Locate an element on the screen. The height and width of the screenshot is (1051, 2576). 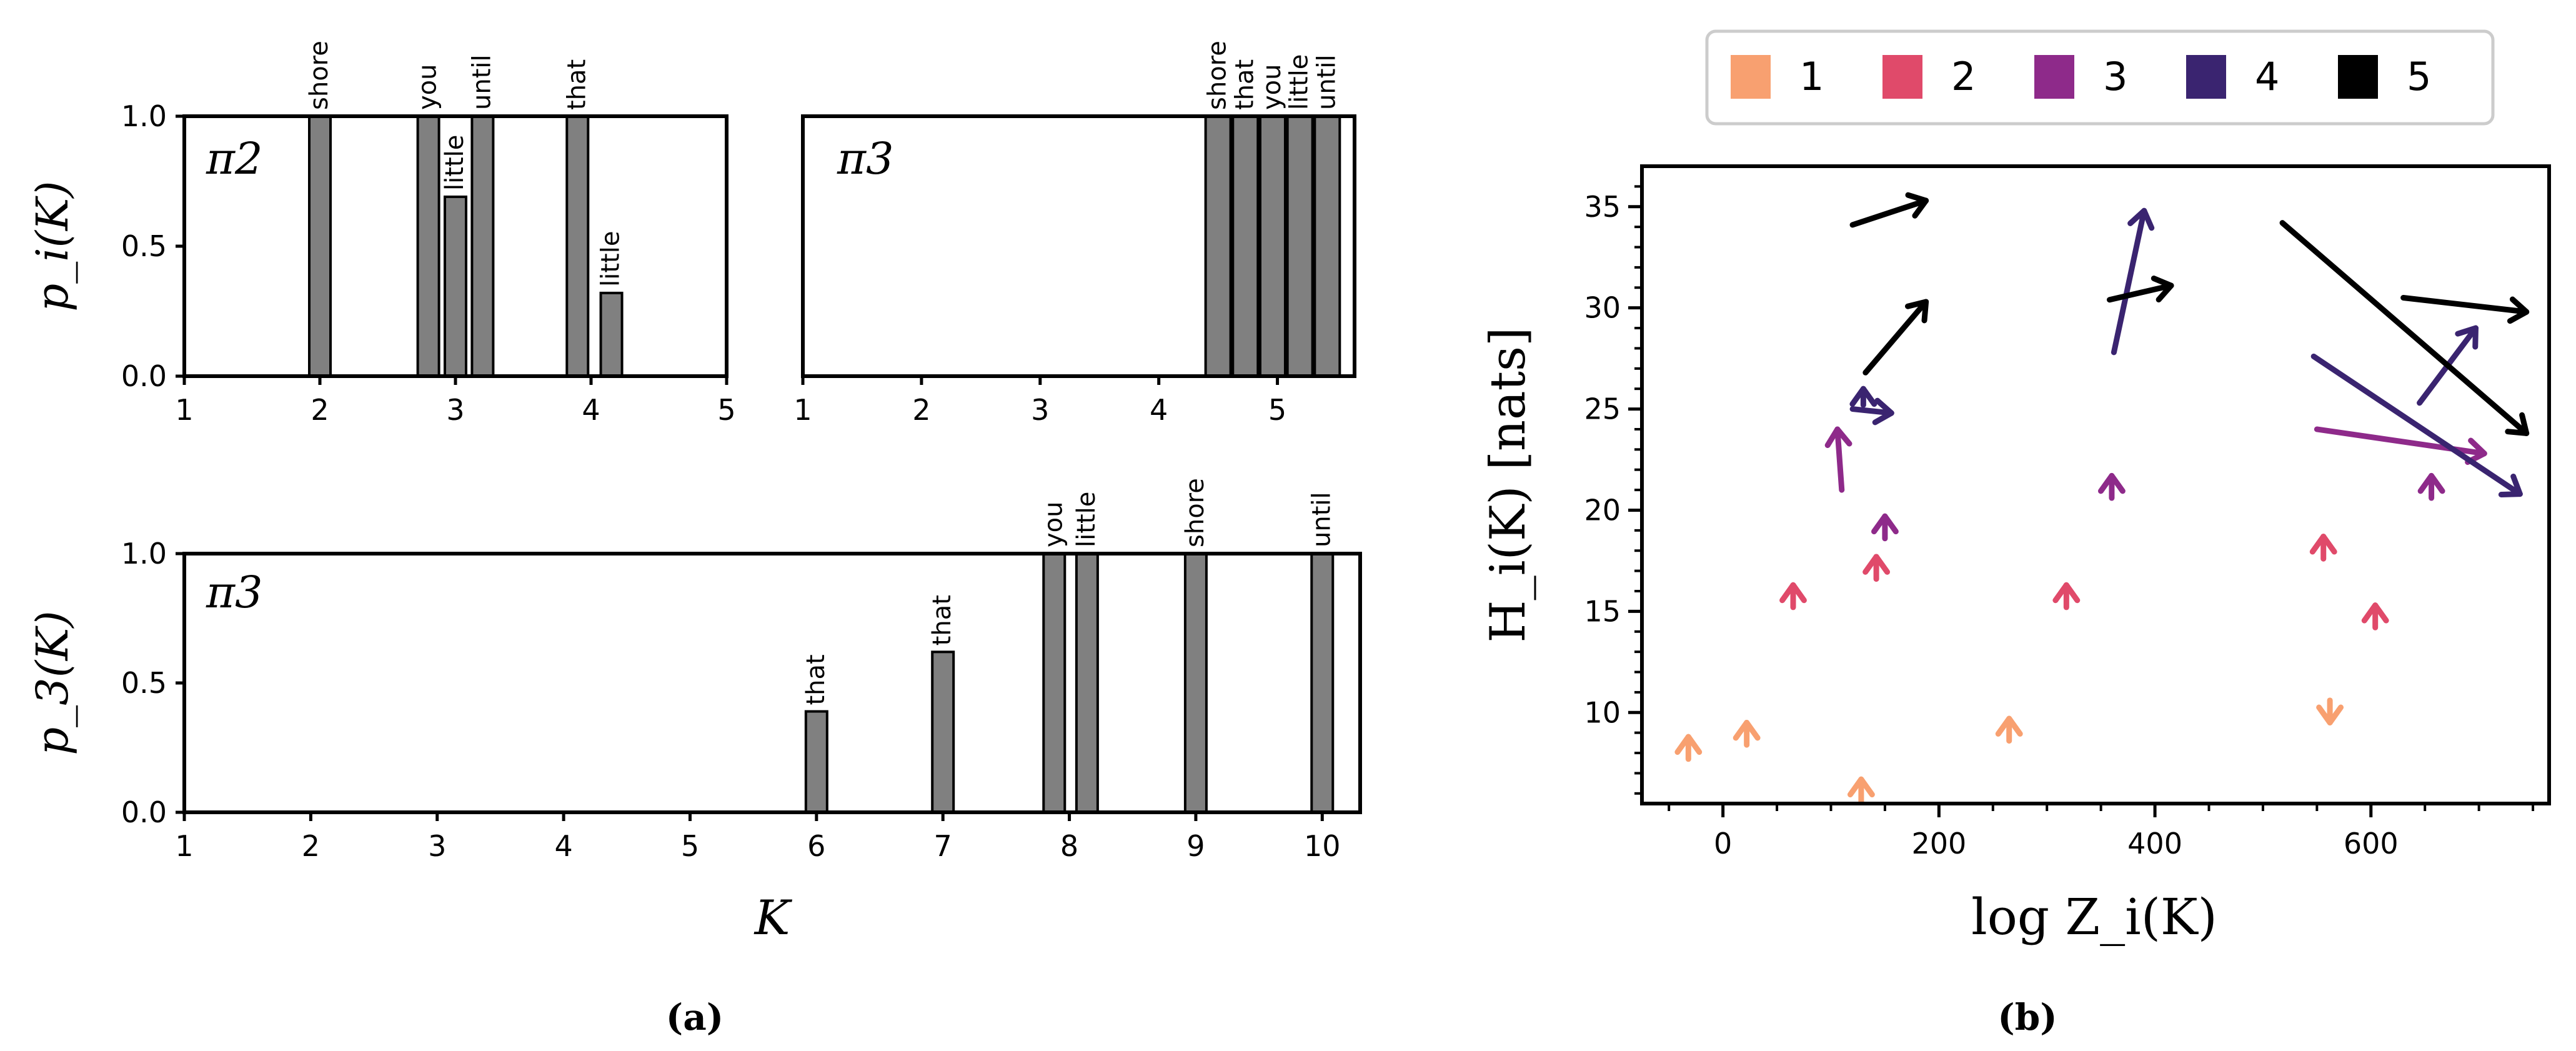
ytick-label-a1-2: 1.0 is located at coordinates (144, 116).